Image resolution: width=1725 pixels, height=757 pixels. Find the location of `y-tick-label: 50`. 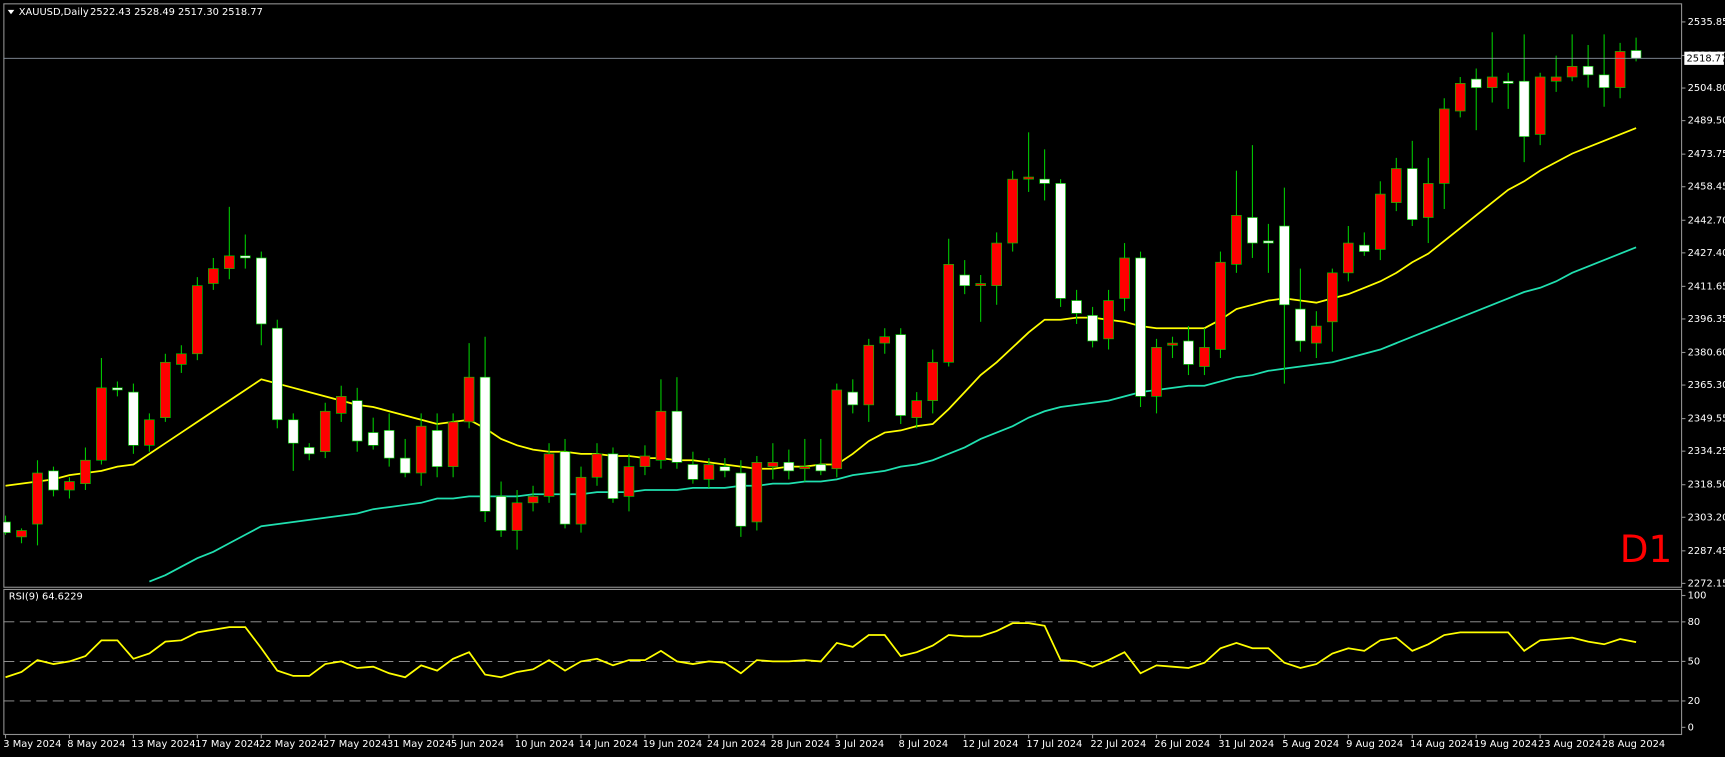

y-tick-label: 50 is located at coordinates (1694, 661).